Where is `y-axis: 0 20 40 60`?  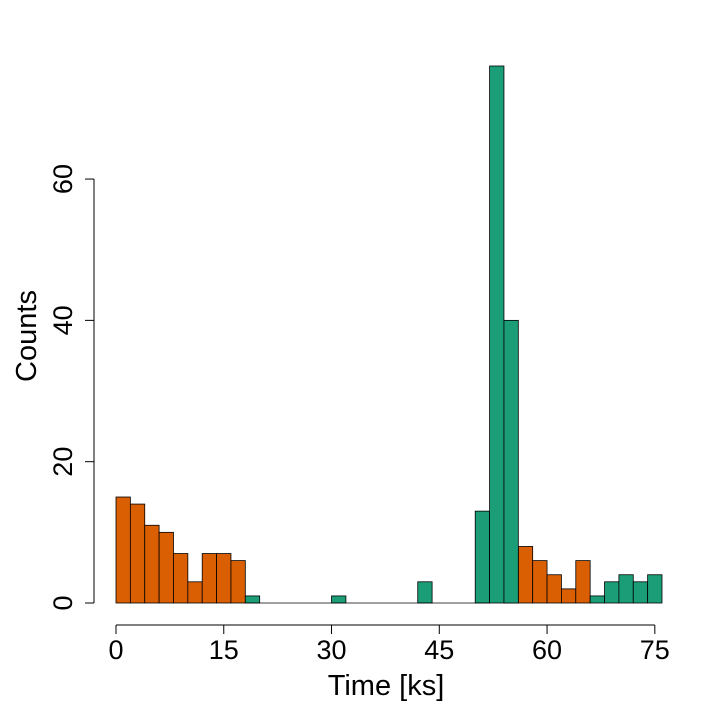 y-axis: 0 20 40 60 is located at coordinates (71, 387).